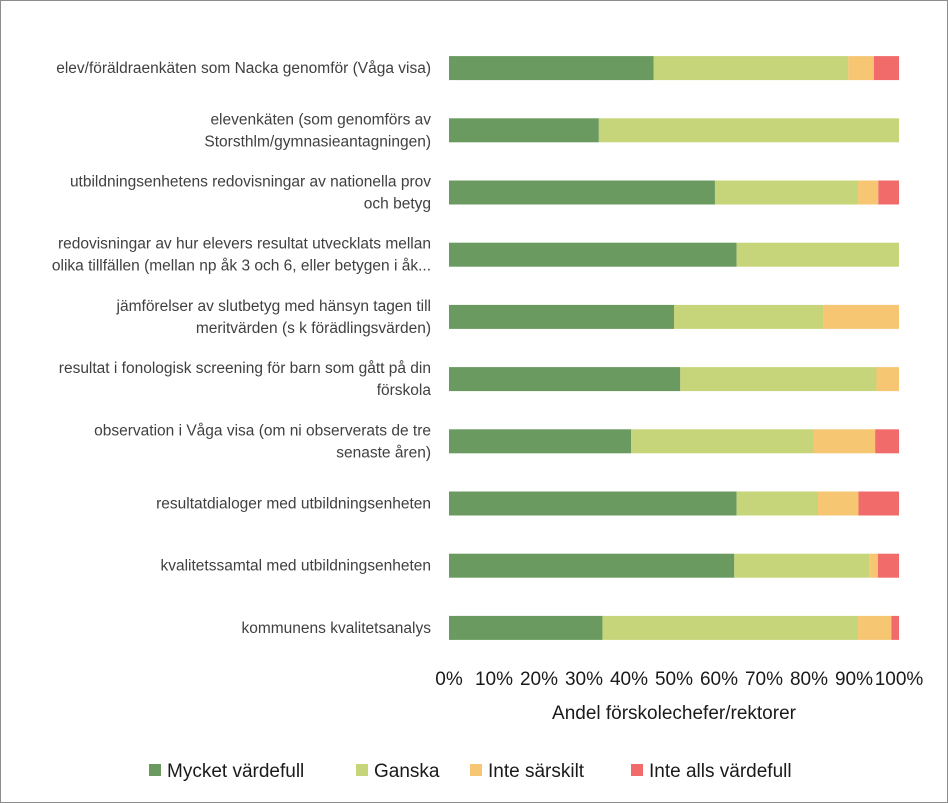  Describe the element at coordinates (674, 713) in the screenshot. I see `x-axis-title: Andel förskolechefer/rektorer` at that location.